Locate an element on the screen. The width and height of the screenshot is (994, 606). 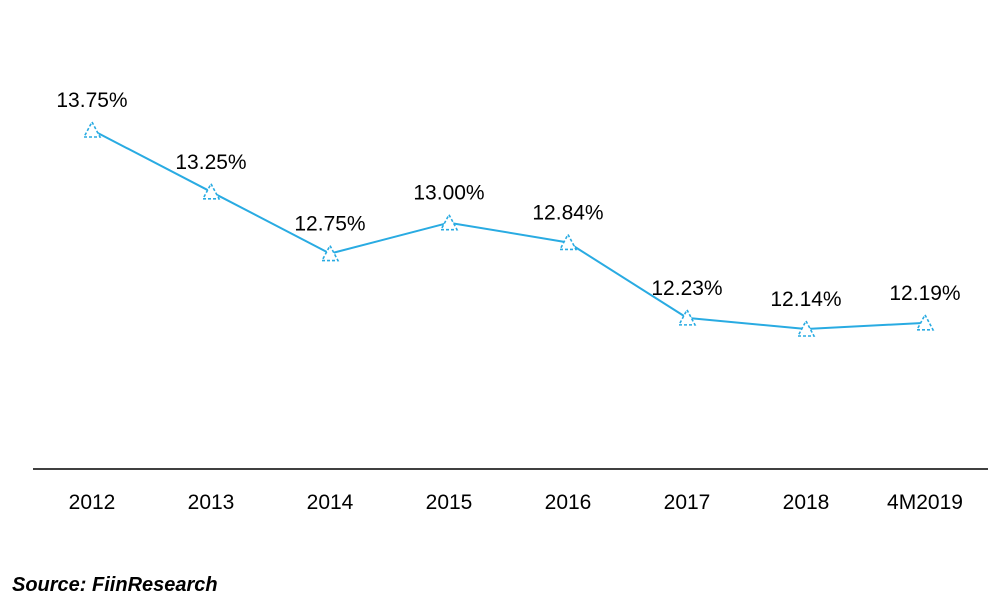
data-label: 13.75% is located at coordinates (91, 100).